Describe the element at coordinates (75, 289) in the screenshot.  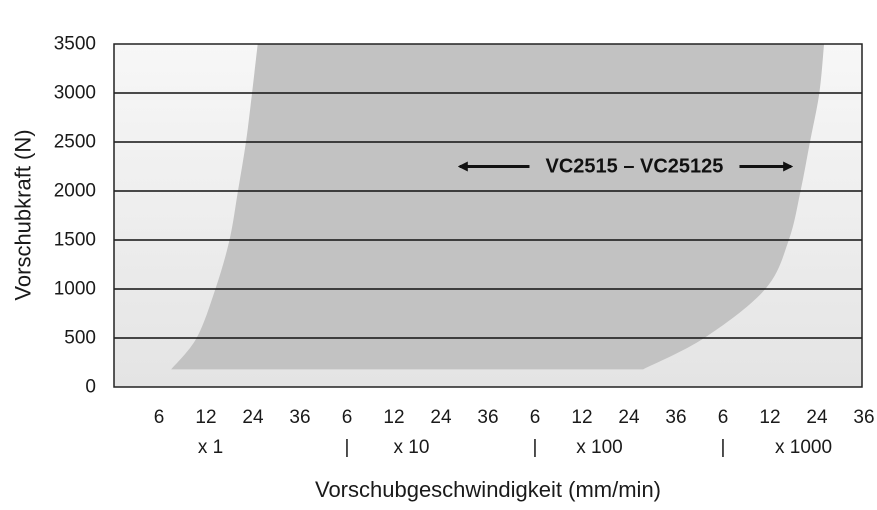
I see `y-tick-label-1000: 1000` at that location.